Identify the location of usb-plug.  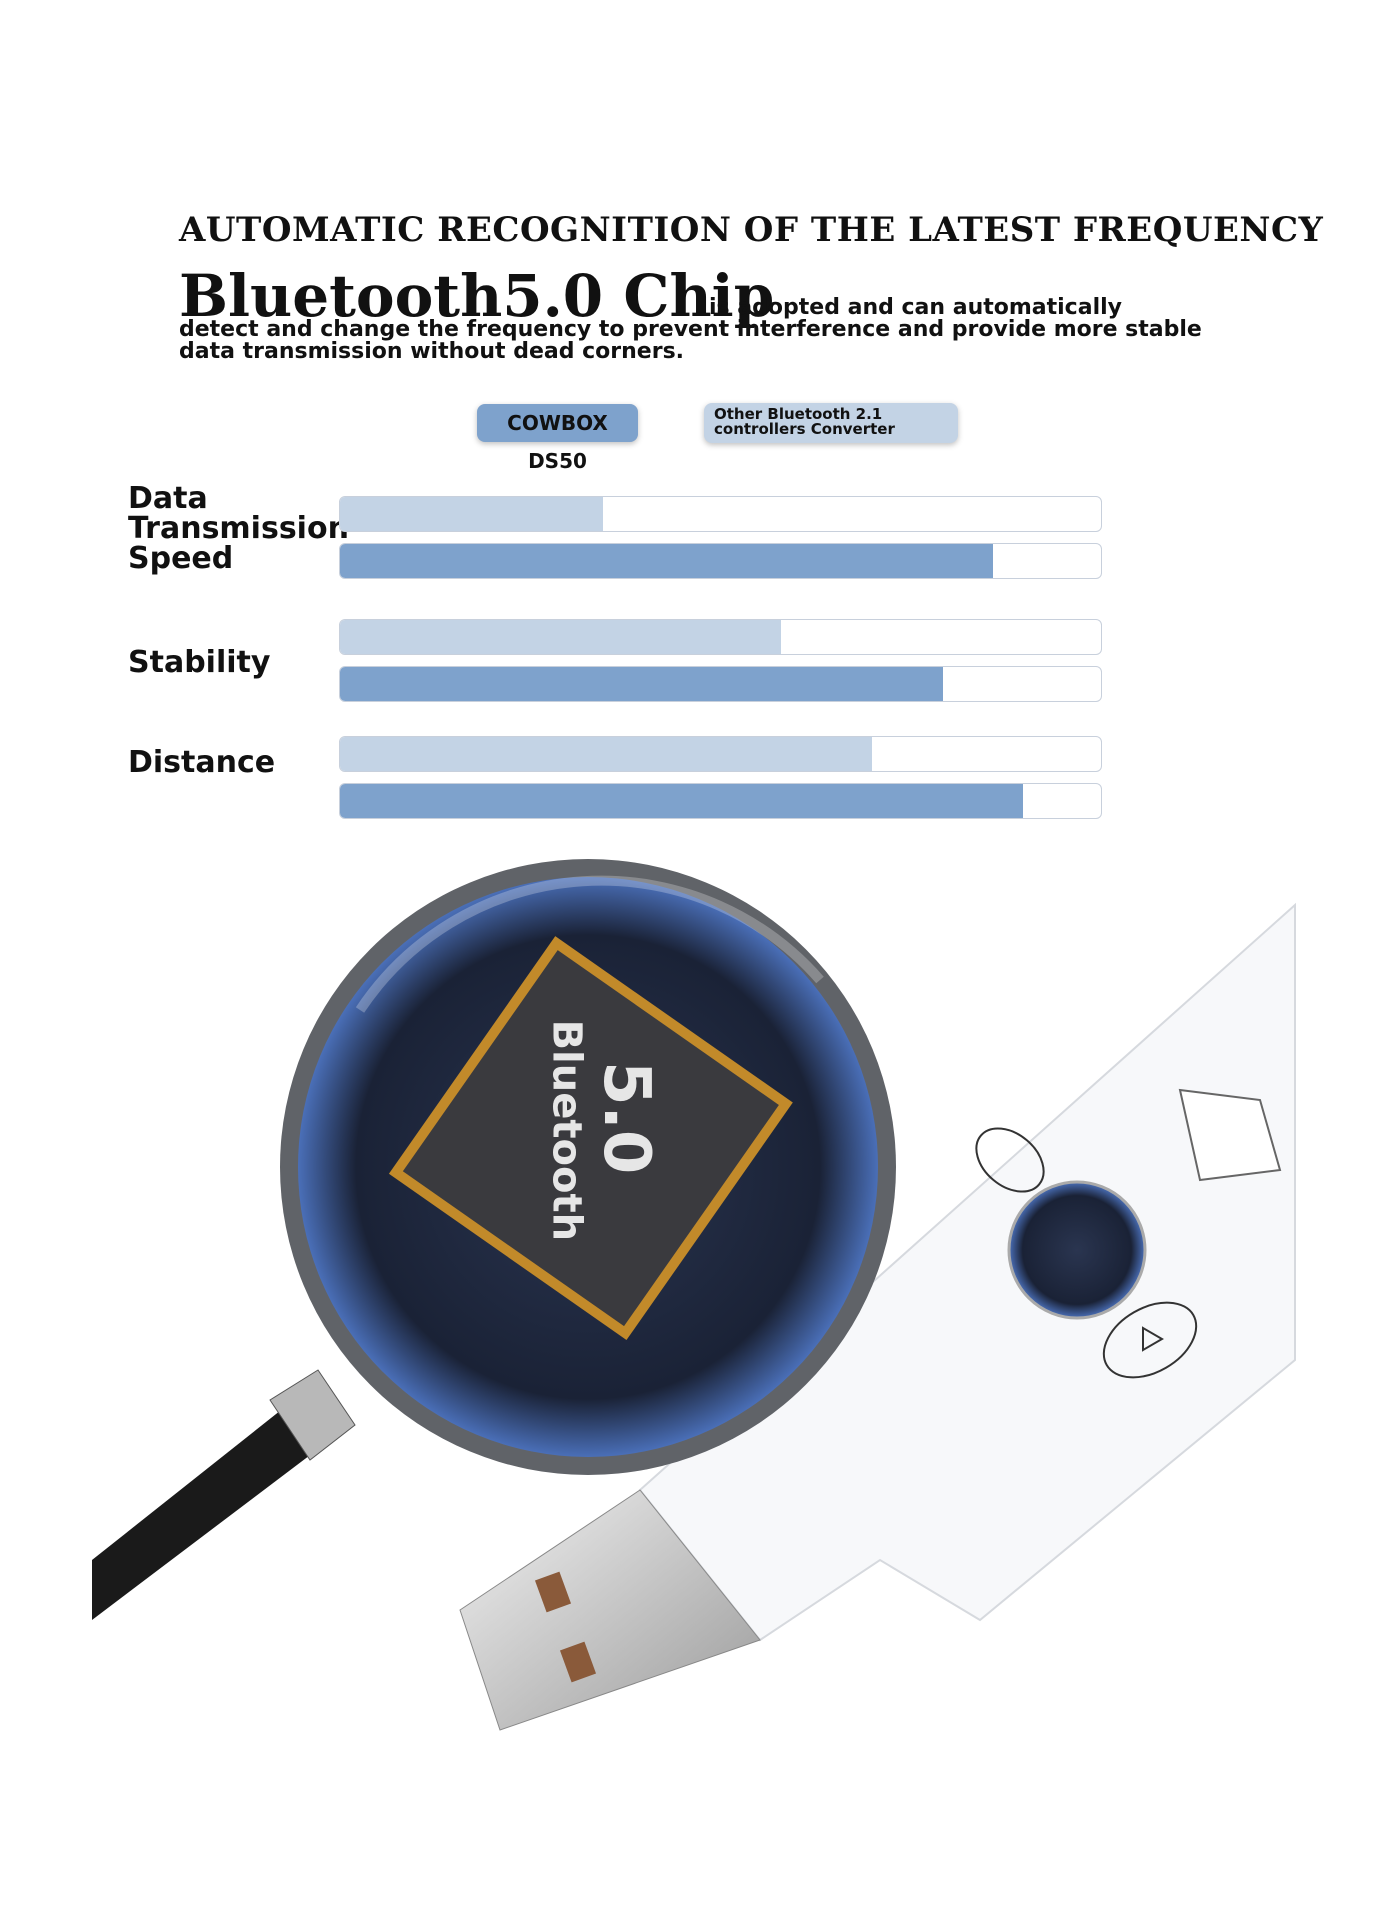
(610, 1610).